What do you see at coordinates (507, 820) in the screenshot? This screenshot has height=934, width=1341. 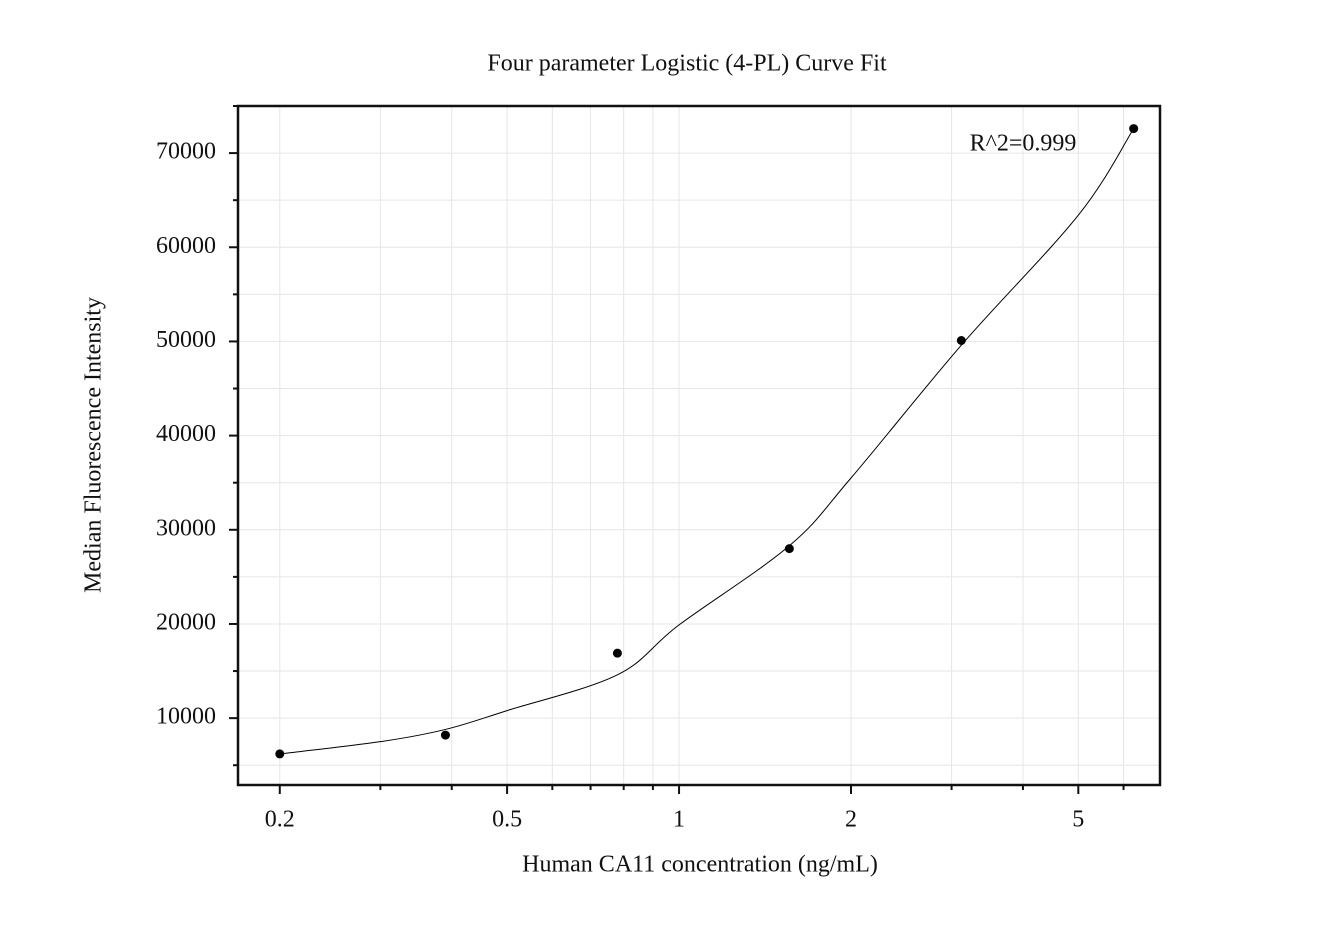 I see `x-tick-label: 0.5` at bounding box center [507, 820].